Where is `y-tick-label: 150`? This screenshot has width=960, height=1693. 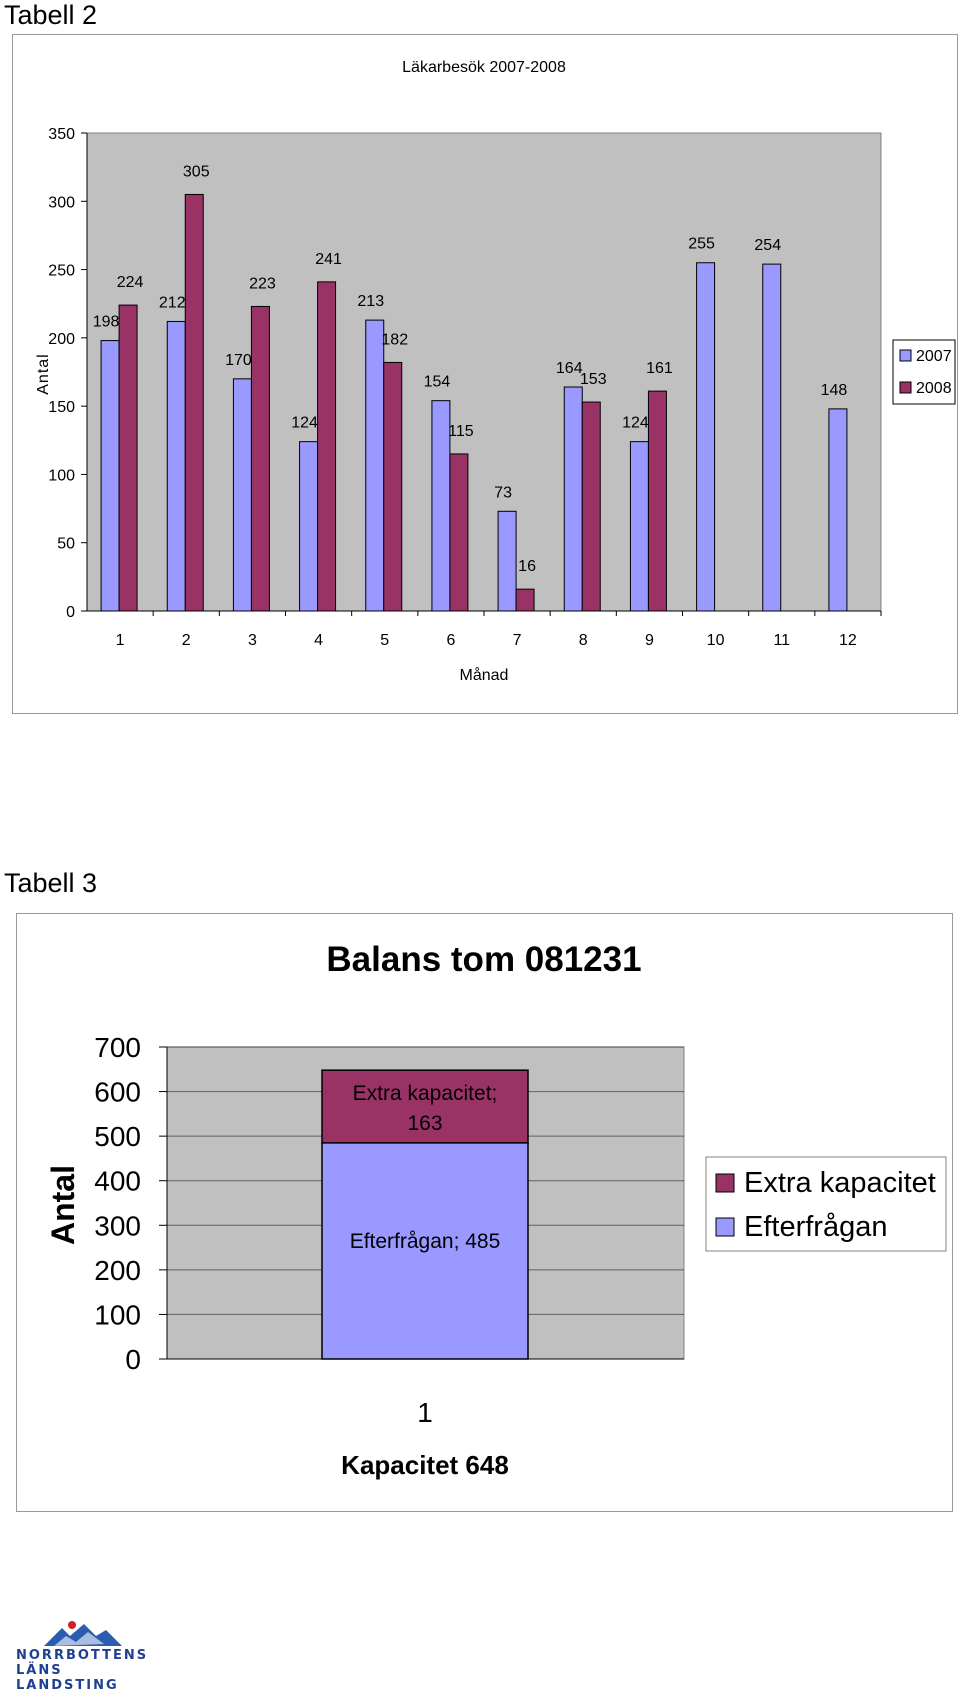
y-tick-label: 150 is located at coordinates (61, 407).